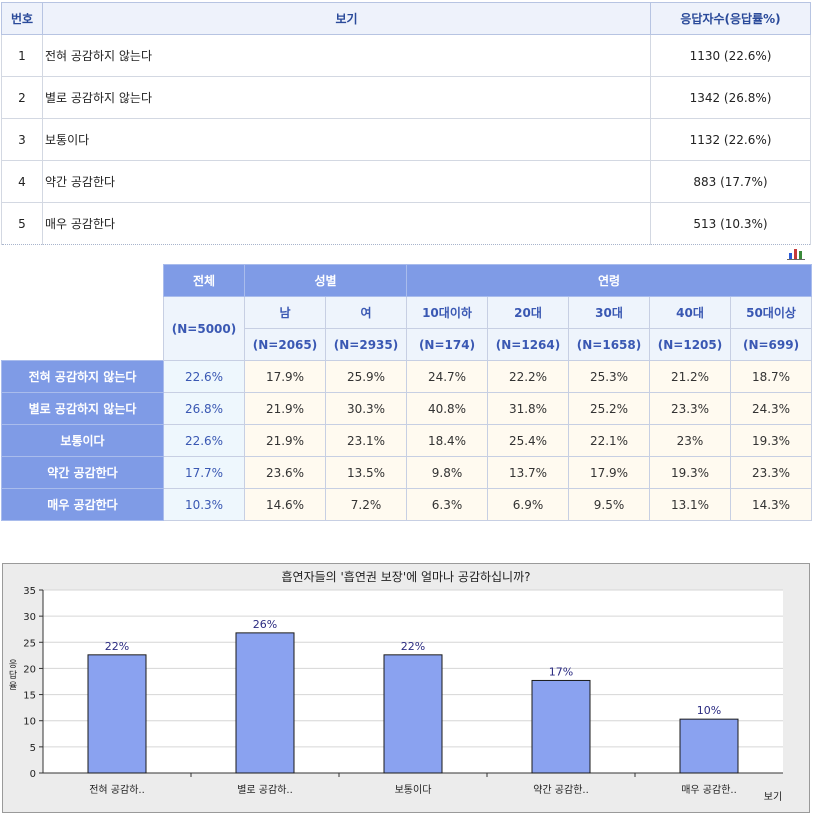  I want to click on summary-row: 1 전혀 공감하지 않는다 1130 (22.6%), so click(406, 55).